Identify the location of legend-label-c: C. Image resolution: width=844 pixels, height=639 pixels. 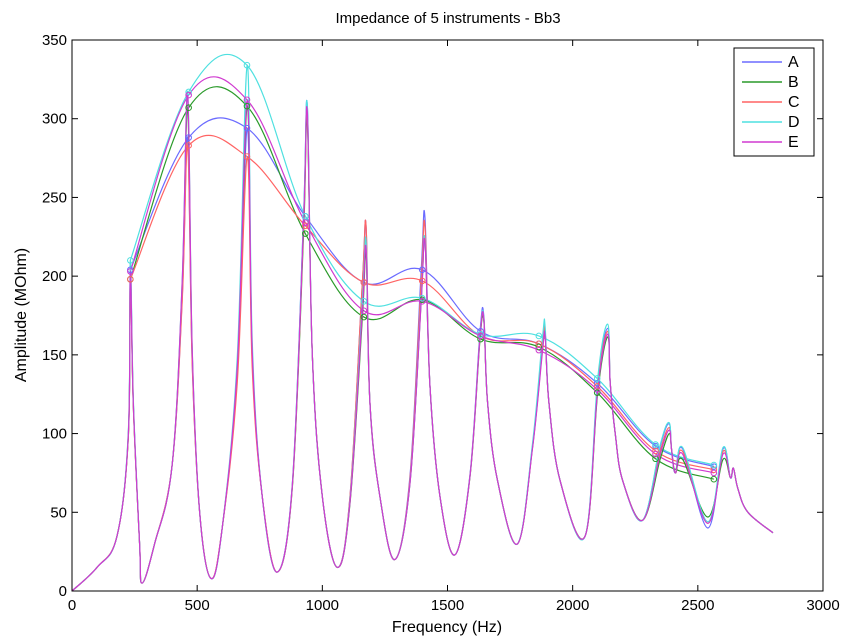
(794, 102).